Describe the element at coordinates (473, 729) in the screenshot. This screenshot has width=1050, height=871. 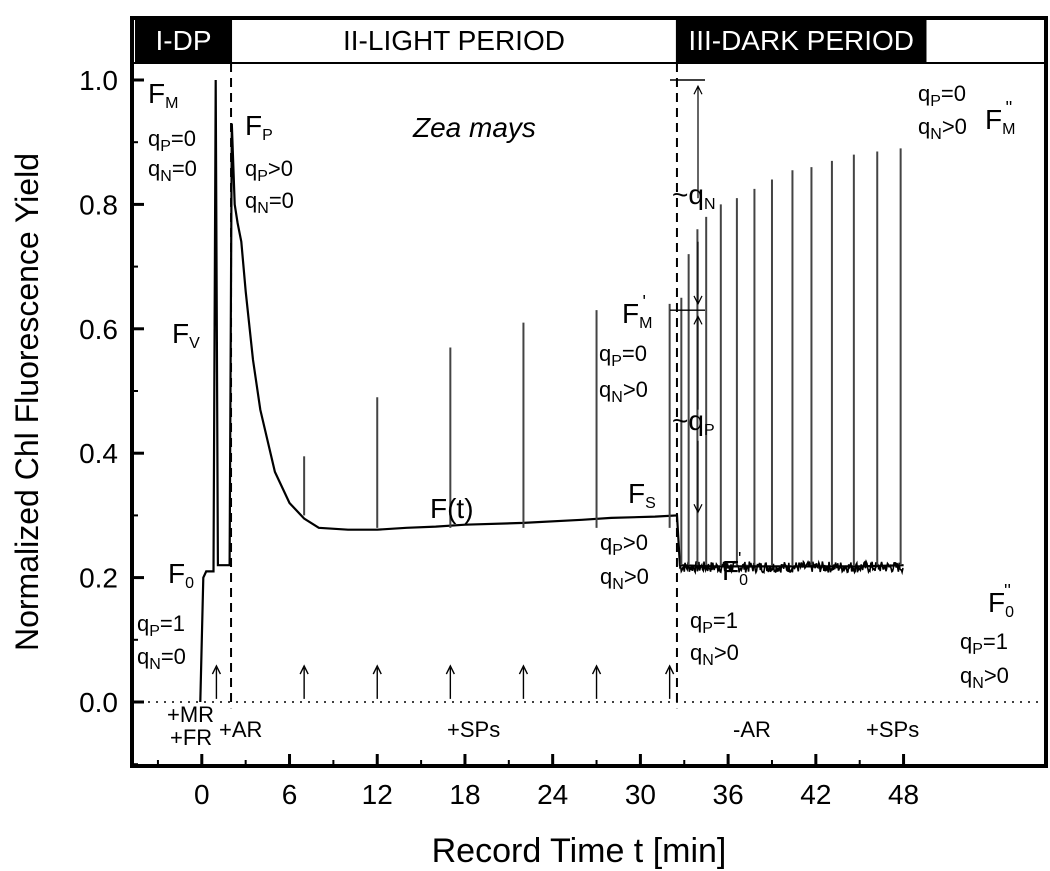
I see `annotation-sps1: +SPs` at that location.